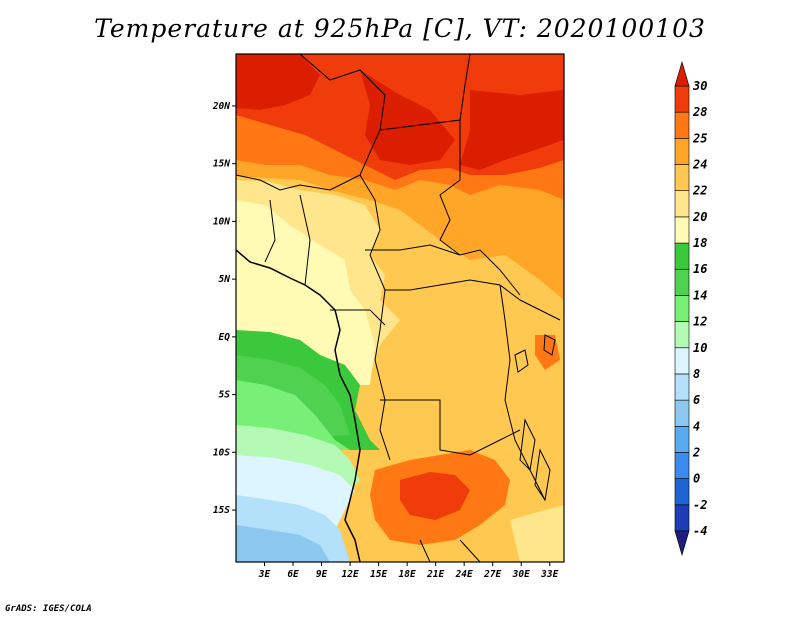 Image resolution: width=800 pixels, height=618 pixels. Describe the element at coordinates (700, 531) in the screenshot. I see `colorbar-label: -4` at that location.